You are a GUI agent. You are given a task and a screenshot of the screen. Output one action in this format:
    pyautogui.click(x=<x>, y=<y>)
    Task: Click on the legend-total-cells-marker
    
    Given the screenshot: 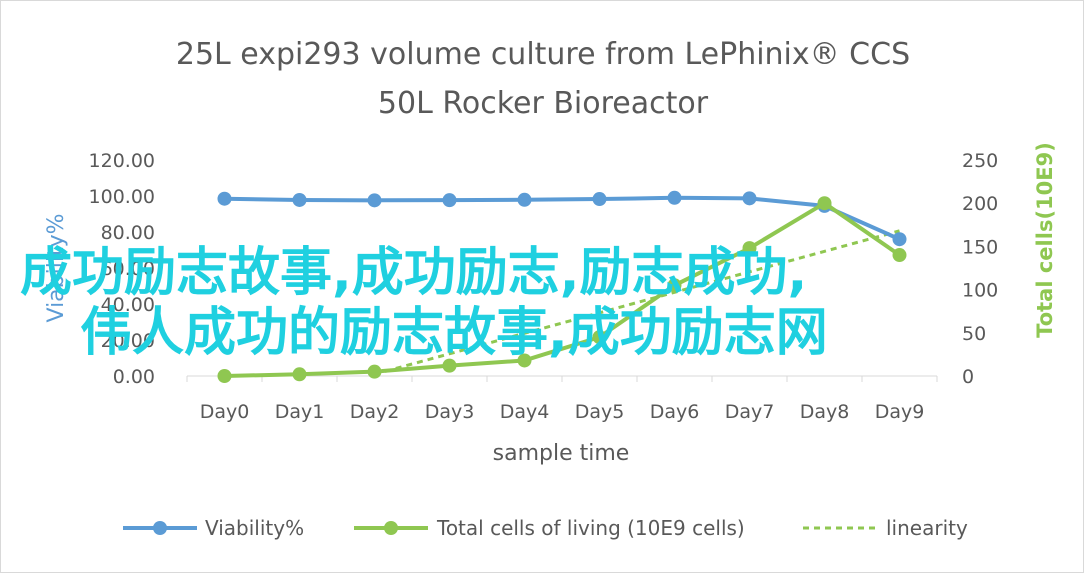 What is the action you would take?
    pyautogui.click(x=391, y=528)
    